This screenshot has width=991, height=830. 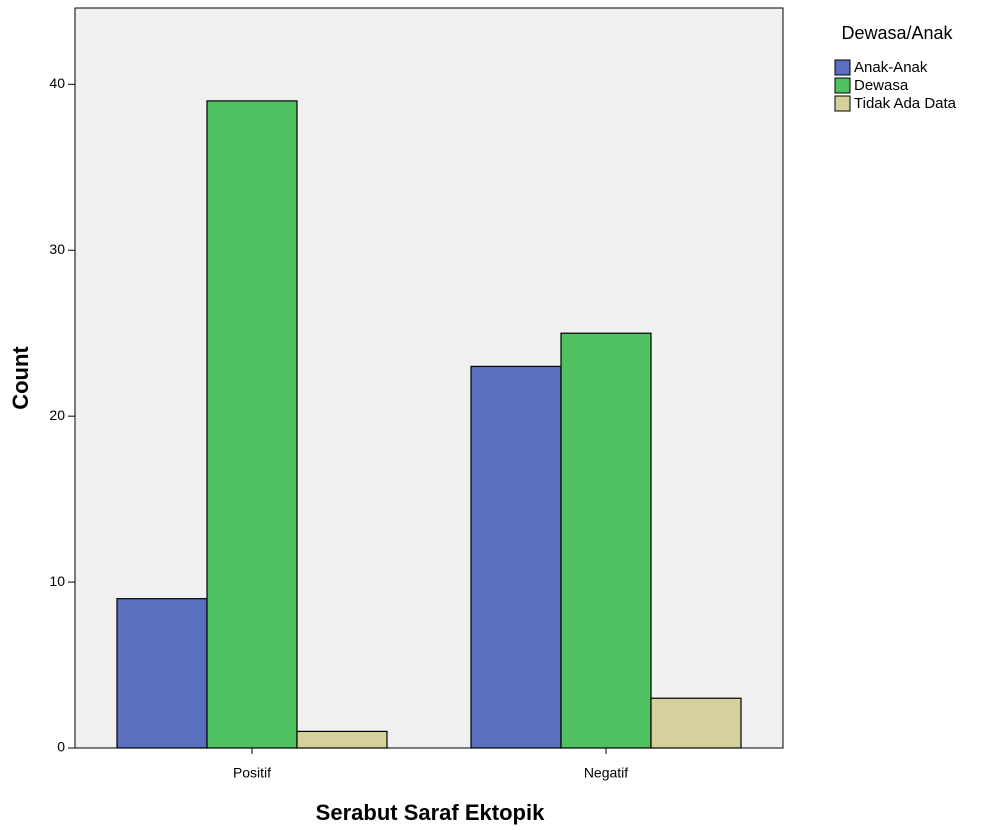 What do you see at coordinates (57, 415) in the screenshot?
I see `y-tick-label: 20` at bounding box center [57, 415].